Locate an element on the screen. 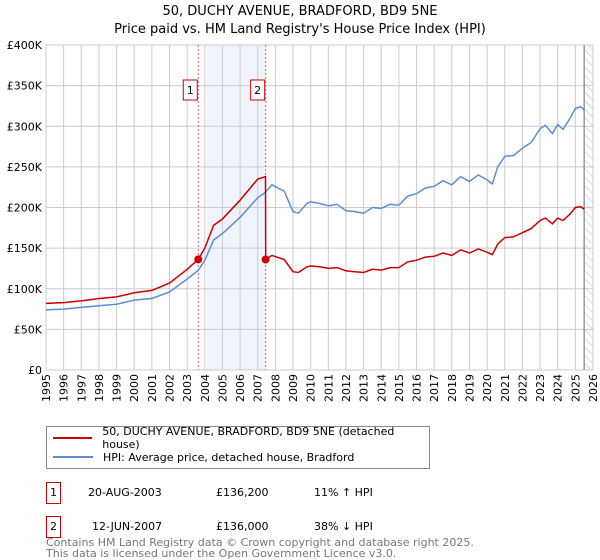 This screenshot has height=560, width=600. x-tick-label: 2021 is located at coordinates (505, 388).